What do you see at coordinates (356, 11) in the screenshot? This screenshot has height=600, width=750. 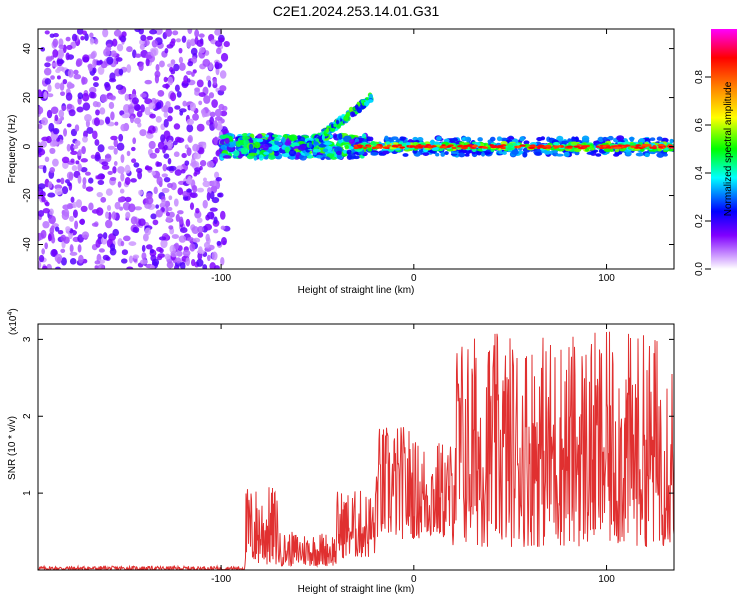 I see `figure-title: C2E1.2024.253.14.01.G31` at bounding box center [356, 11].